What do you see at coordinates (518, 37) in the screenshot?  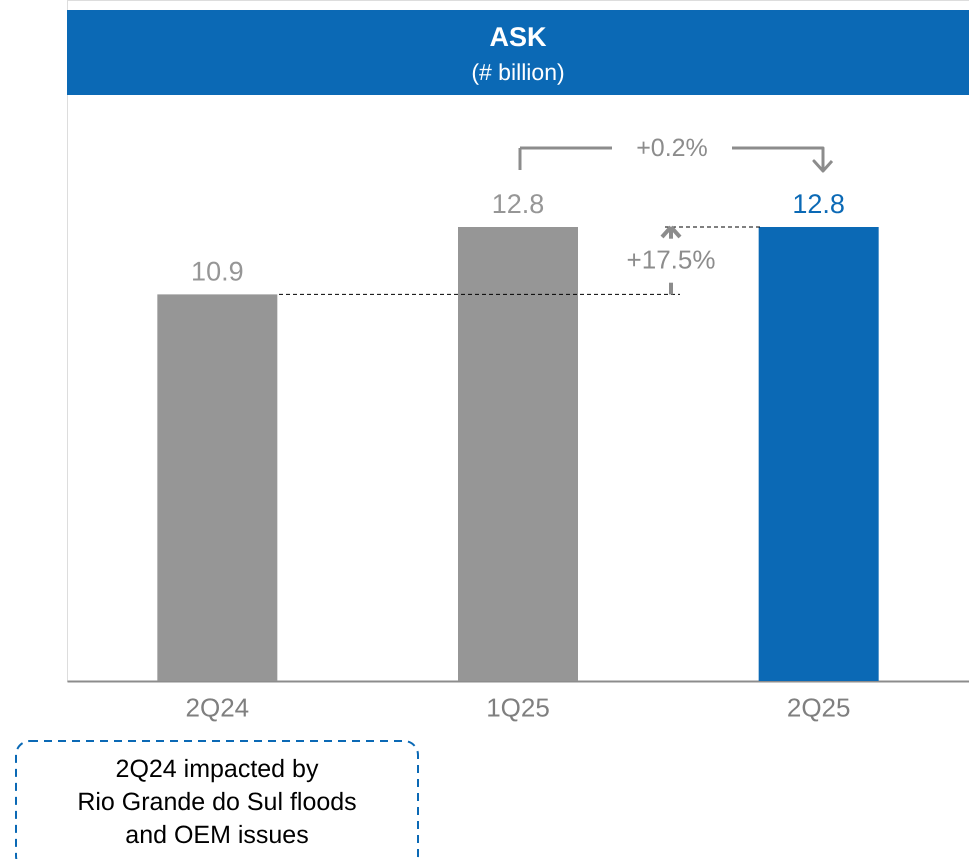 I see `chart-title: ASK` at bounding box center [518, 37].